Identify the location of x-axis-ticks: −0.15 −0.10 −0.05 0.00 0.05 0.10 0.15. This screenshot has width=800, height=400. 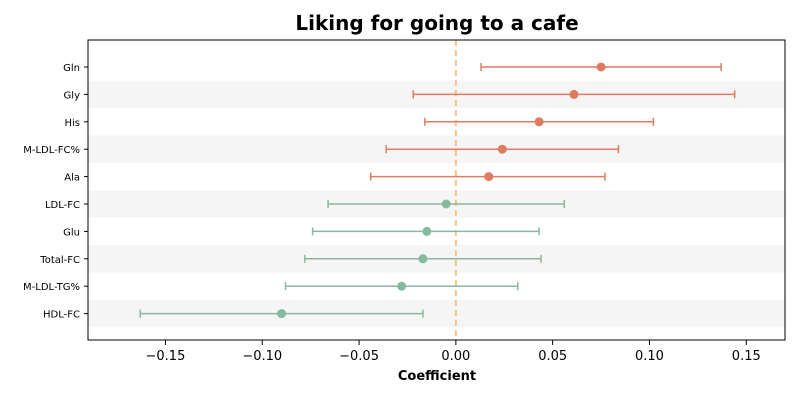
(453, 352).